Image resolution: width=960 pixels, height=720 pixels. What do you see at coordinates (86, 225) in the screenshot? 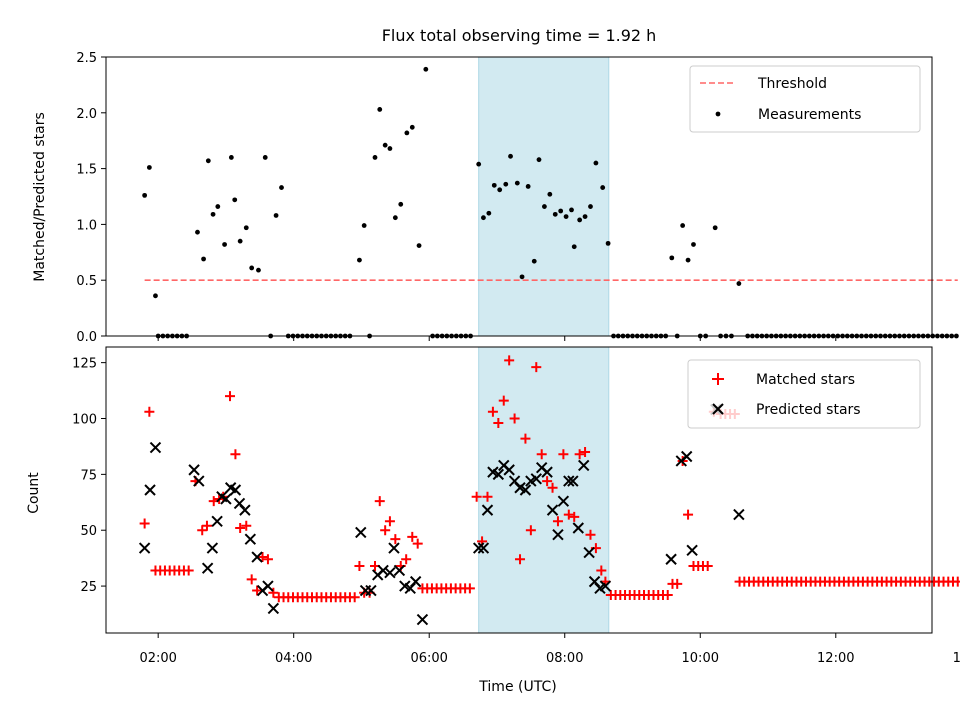
I see `top-y-tick-label: 1.0` at bounding box center [86, 225].